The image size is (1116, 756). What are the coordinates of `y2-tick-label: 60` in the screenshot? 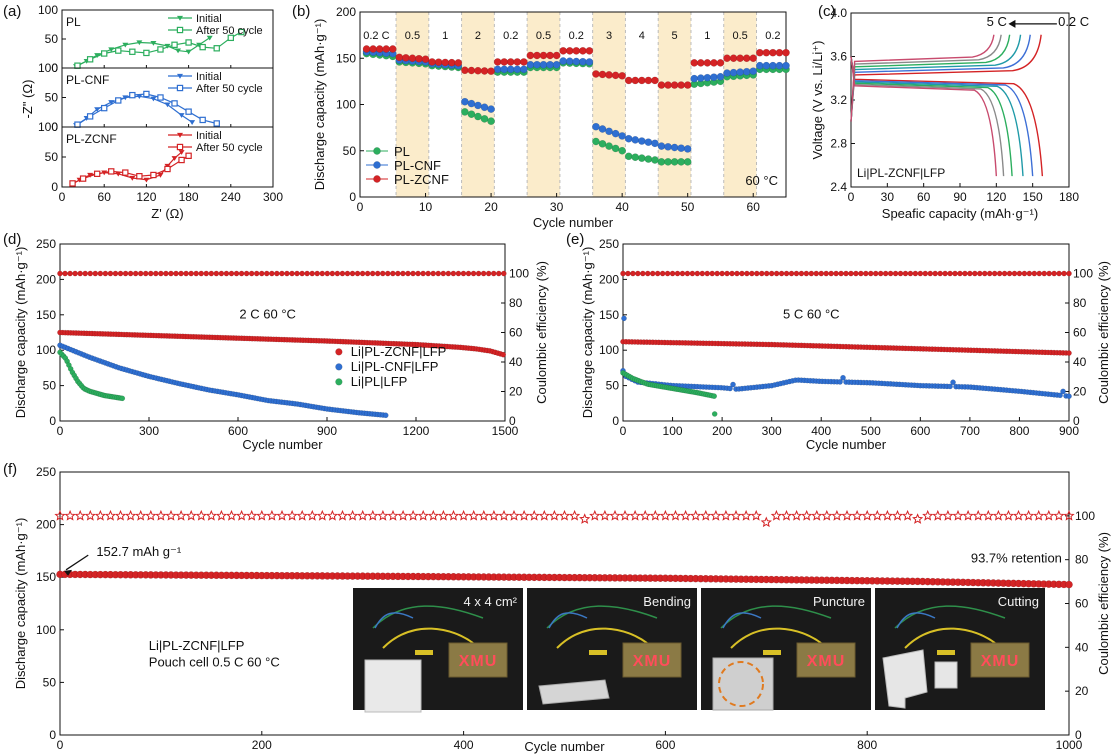 It's located at (1082, 604).